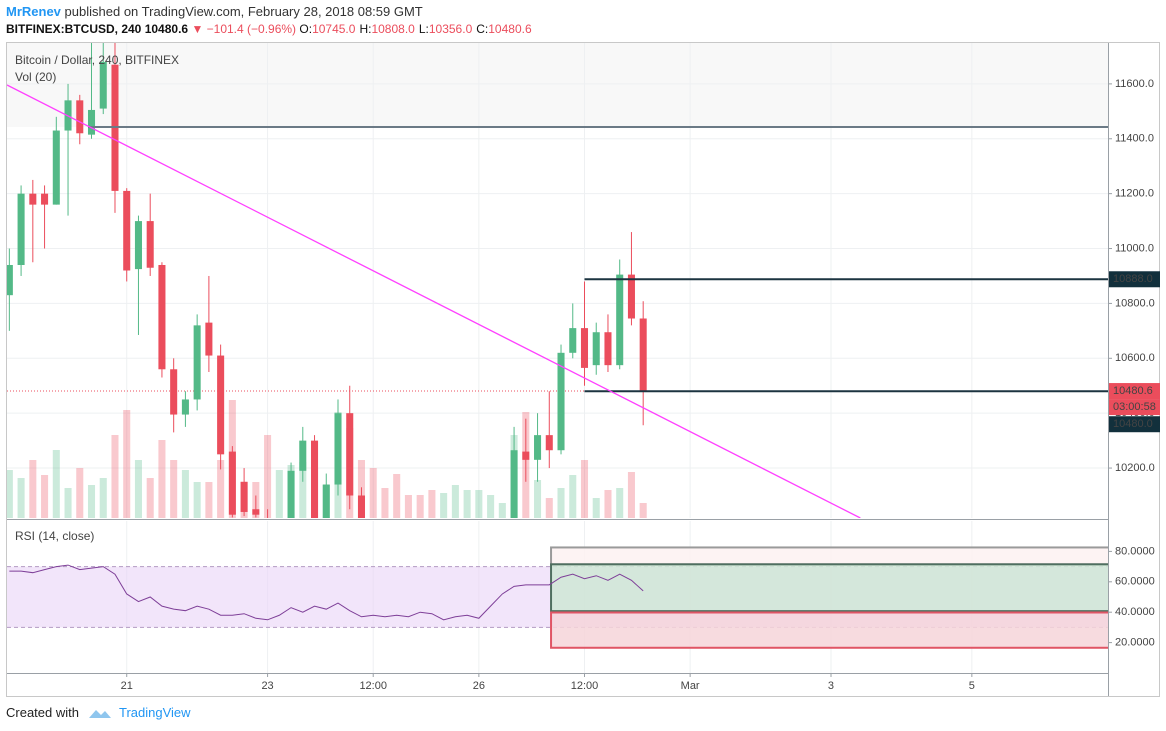 Image resolution: width=1166 pixels, height=731 pixels. What do you see at coordinates (98, 712) in the screenshot?
I see `footer: Created with TradingView` at bounding box center [98, 712].